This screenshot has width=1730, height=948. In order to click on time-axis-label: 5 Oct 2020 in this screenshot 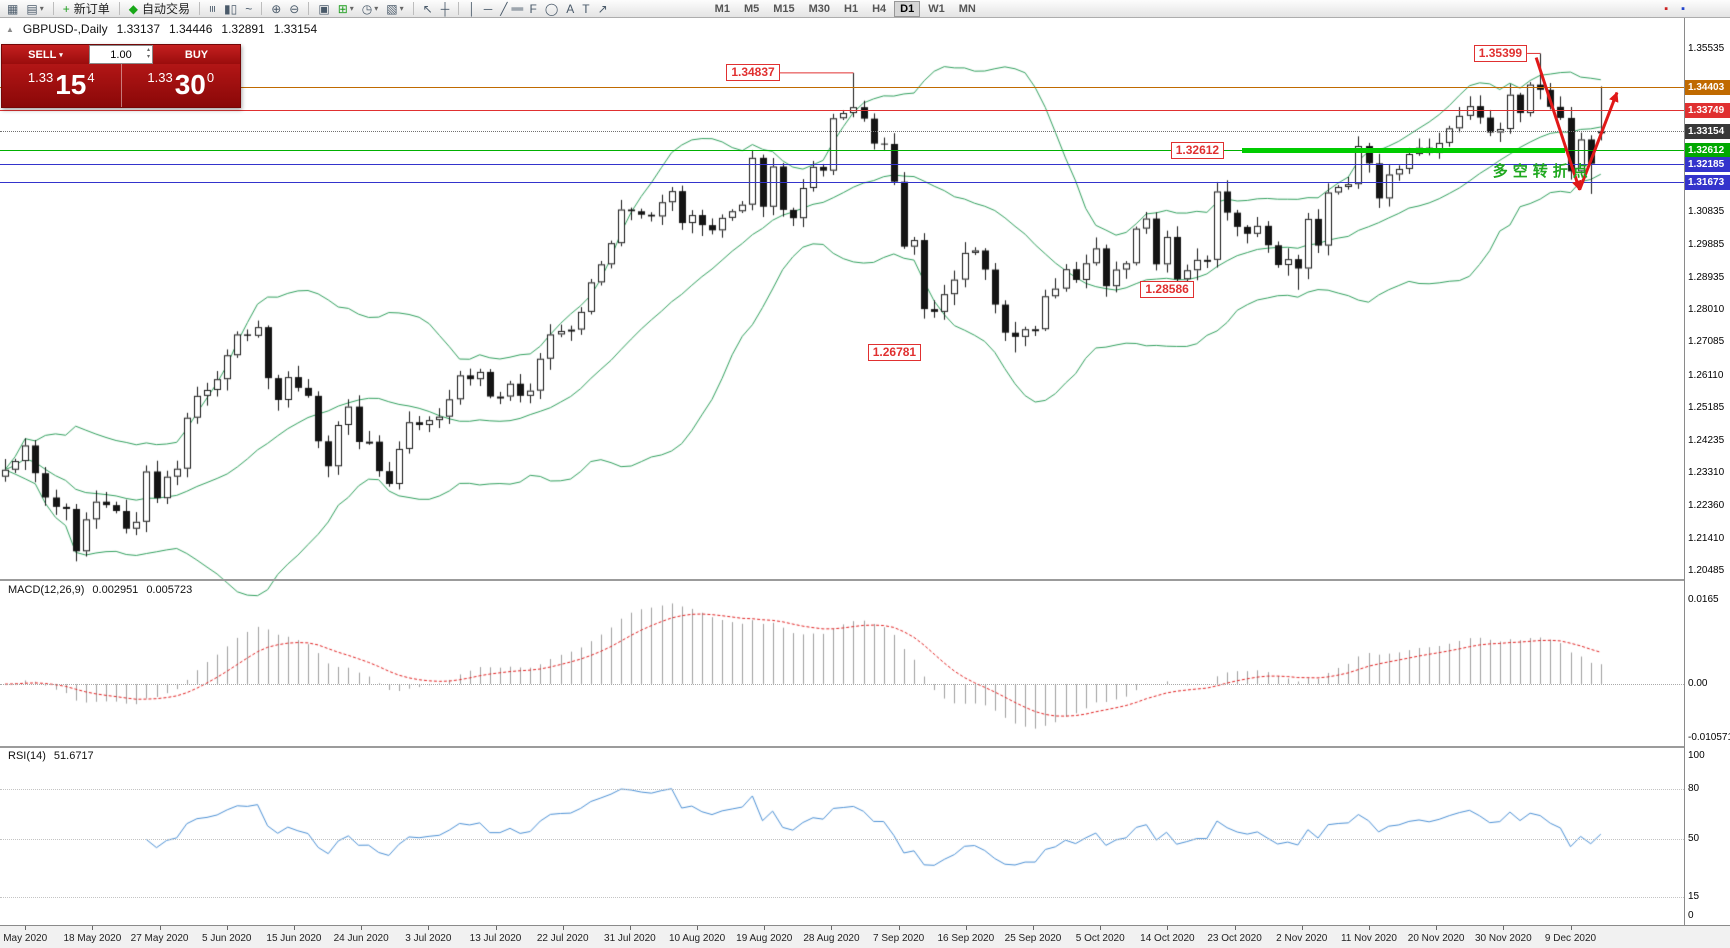, I will do `click(1100, 938)`.